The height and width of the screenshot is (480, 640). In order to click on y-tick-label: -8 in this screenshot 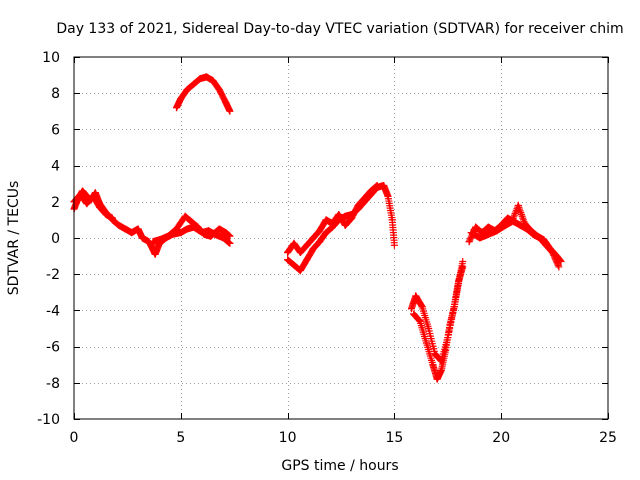, I will do `click(53, 384)`.